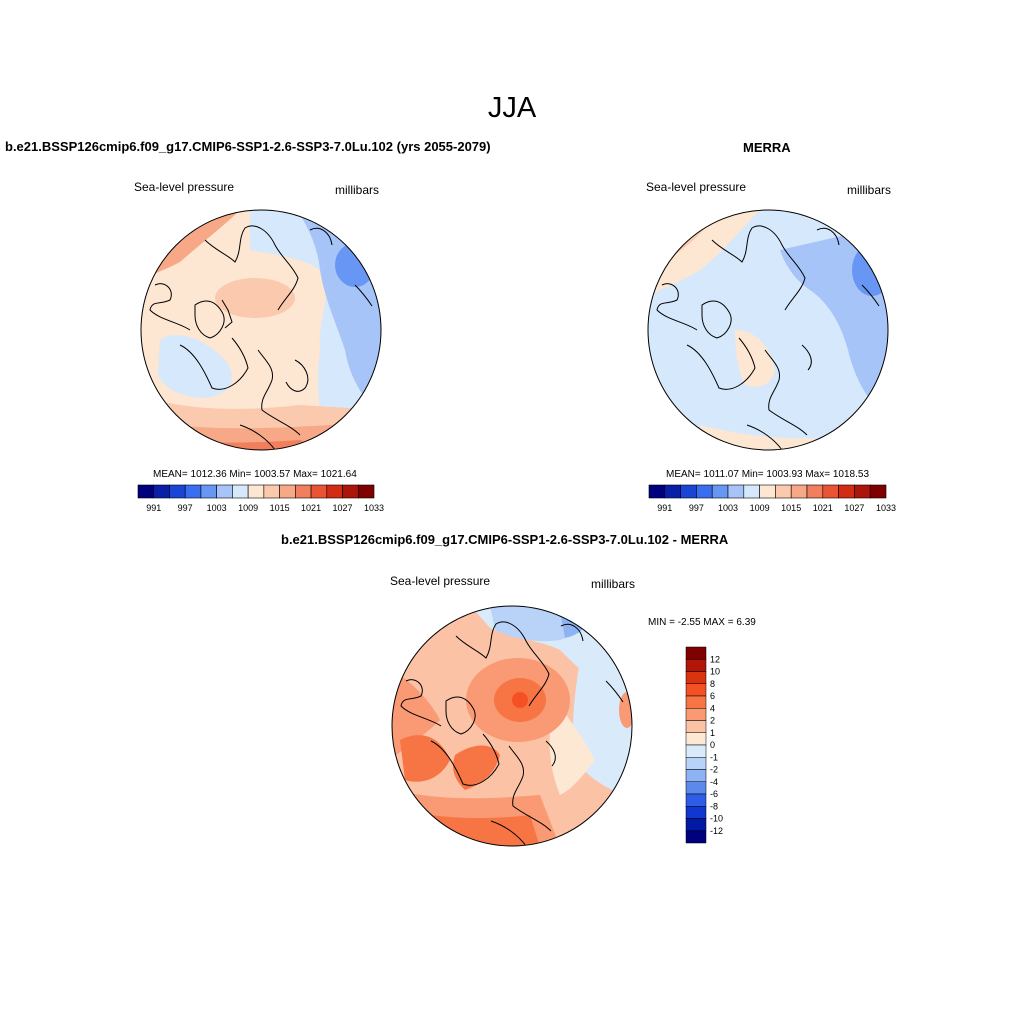 The height and width of the screenshot is (1024, 1024). I want to click on panel-3-stats: MIN = -2.55 MAX = 6.39, so click(702, 622).